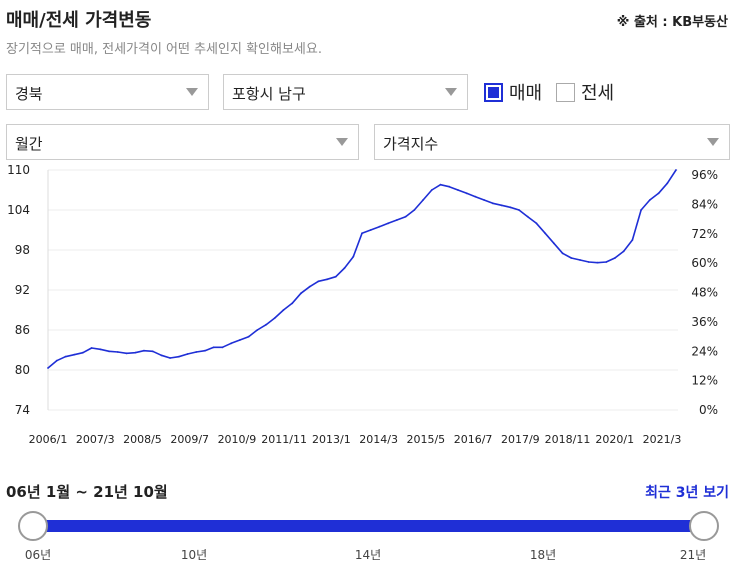 This screenshot has height=571, width=746. Describe the element at coordinates (29, 94) in the screenshot. I see `region-select-value: 경북` at that location.